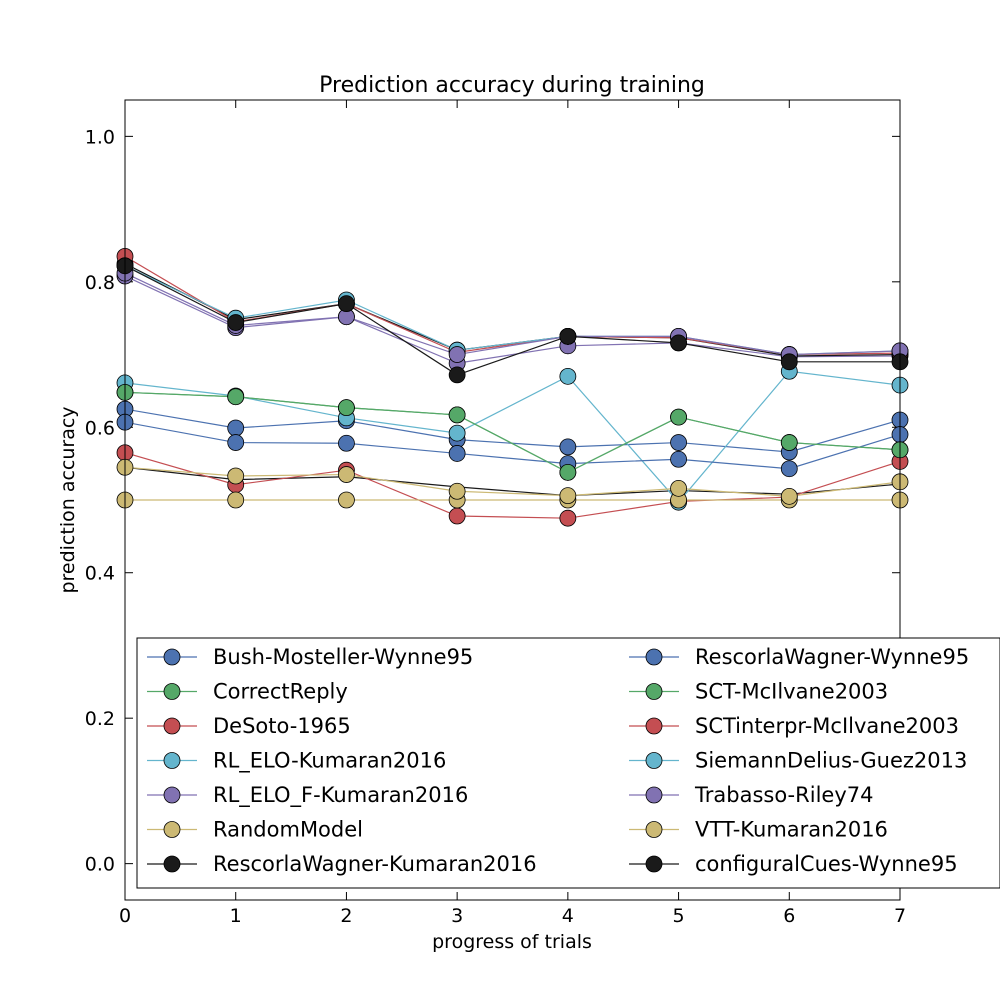  Describe the element at coordinates (512, 942) in the screenshot. I see `x-axis-label: progress of trials` at that location.